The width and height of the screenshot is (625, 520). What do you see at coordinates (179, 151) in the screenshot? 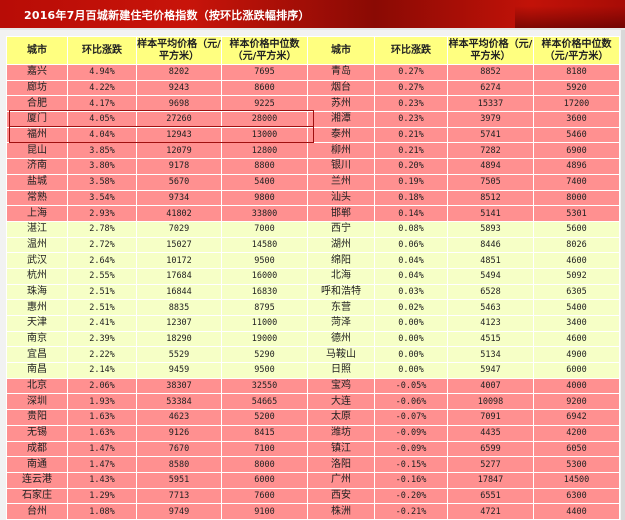
I see `left-avg-price-cell: 12079` at bounding box center [179, 151].